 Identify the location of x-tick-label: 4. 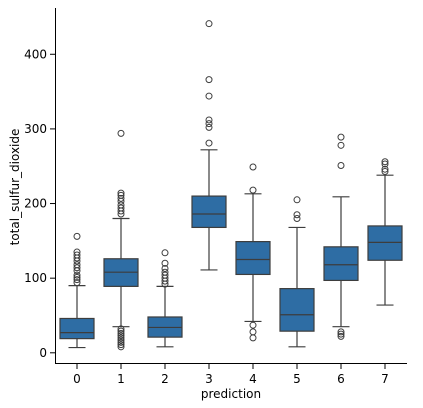
(253, 379).